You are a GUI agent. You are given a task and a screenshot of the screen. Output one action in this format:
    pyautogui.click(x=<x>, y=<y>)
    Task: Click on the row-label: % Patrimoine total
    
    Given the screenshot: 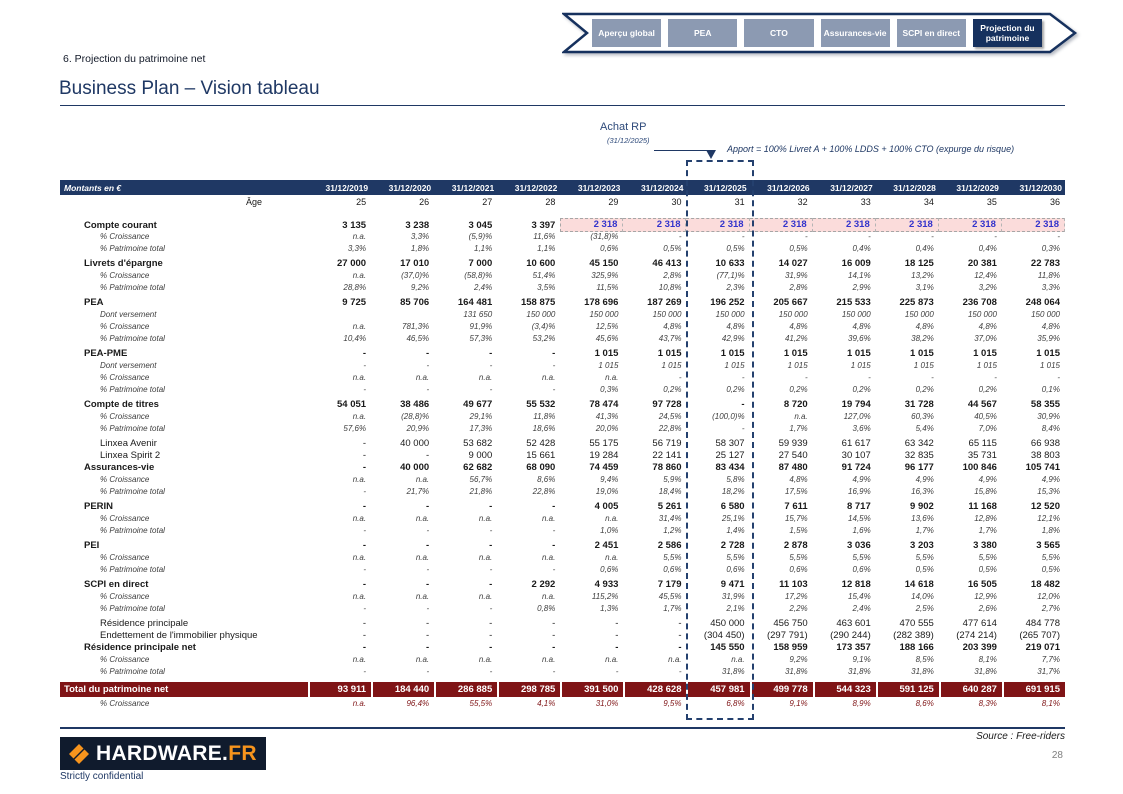 What is the action you would take?
    pyautogui.click(x=132, y=287)
    